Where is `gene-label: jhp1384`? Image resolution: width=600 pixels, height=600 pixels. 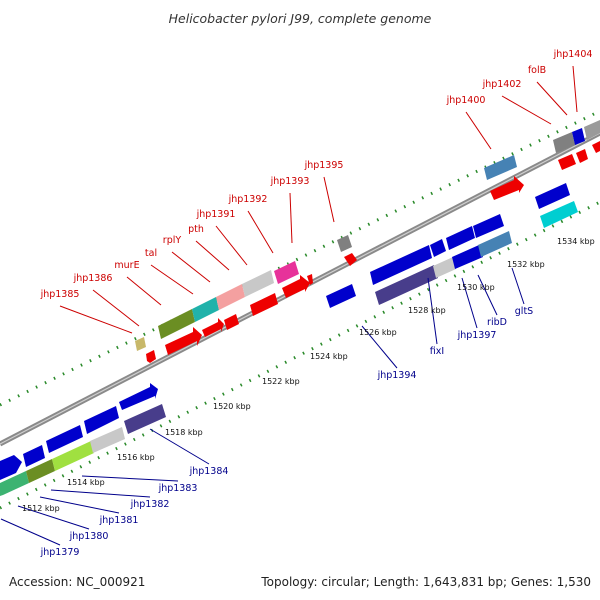
gene-label: jhp1384 is located at coordinates (209, 471).